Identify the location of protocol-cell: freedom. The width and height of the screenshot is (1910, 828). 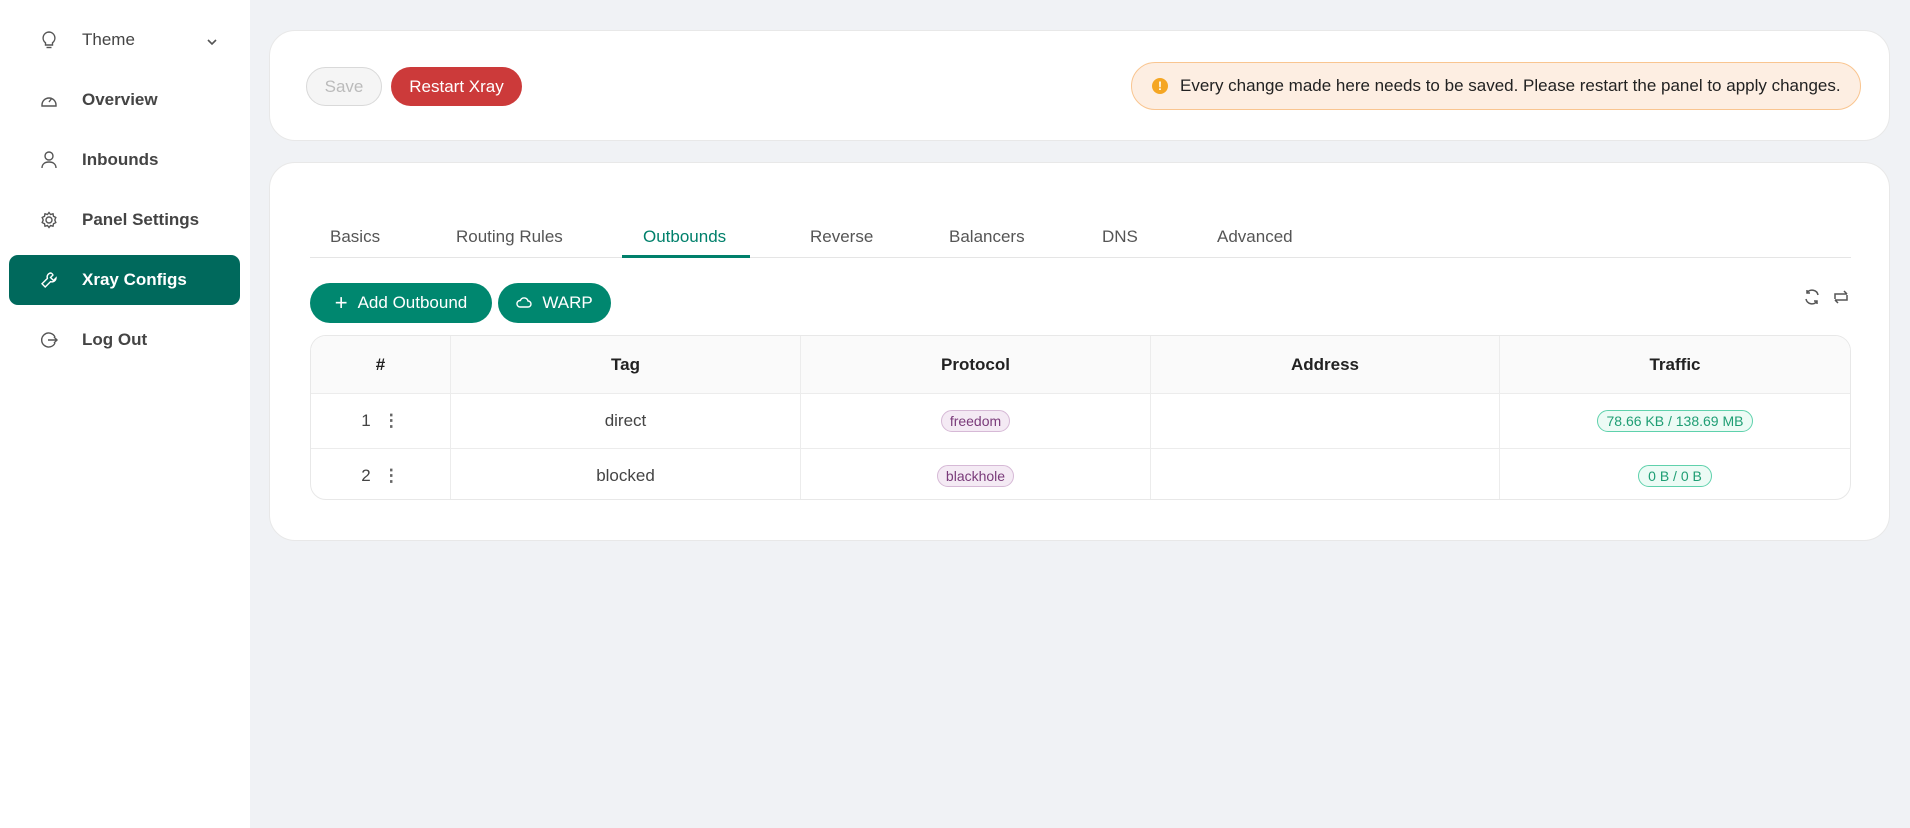
(976, 421).